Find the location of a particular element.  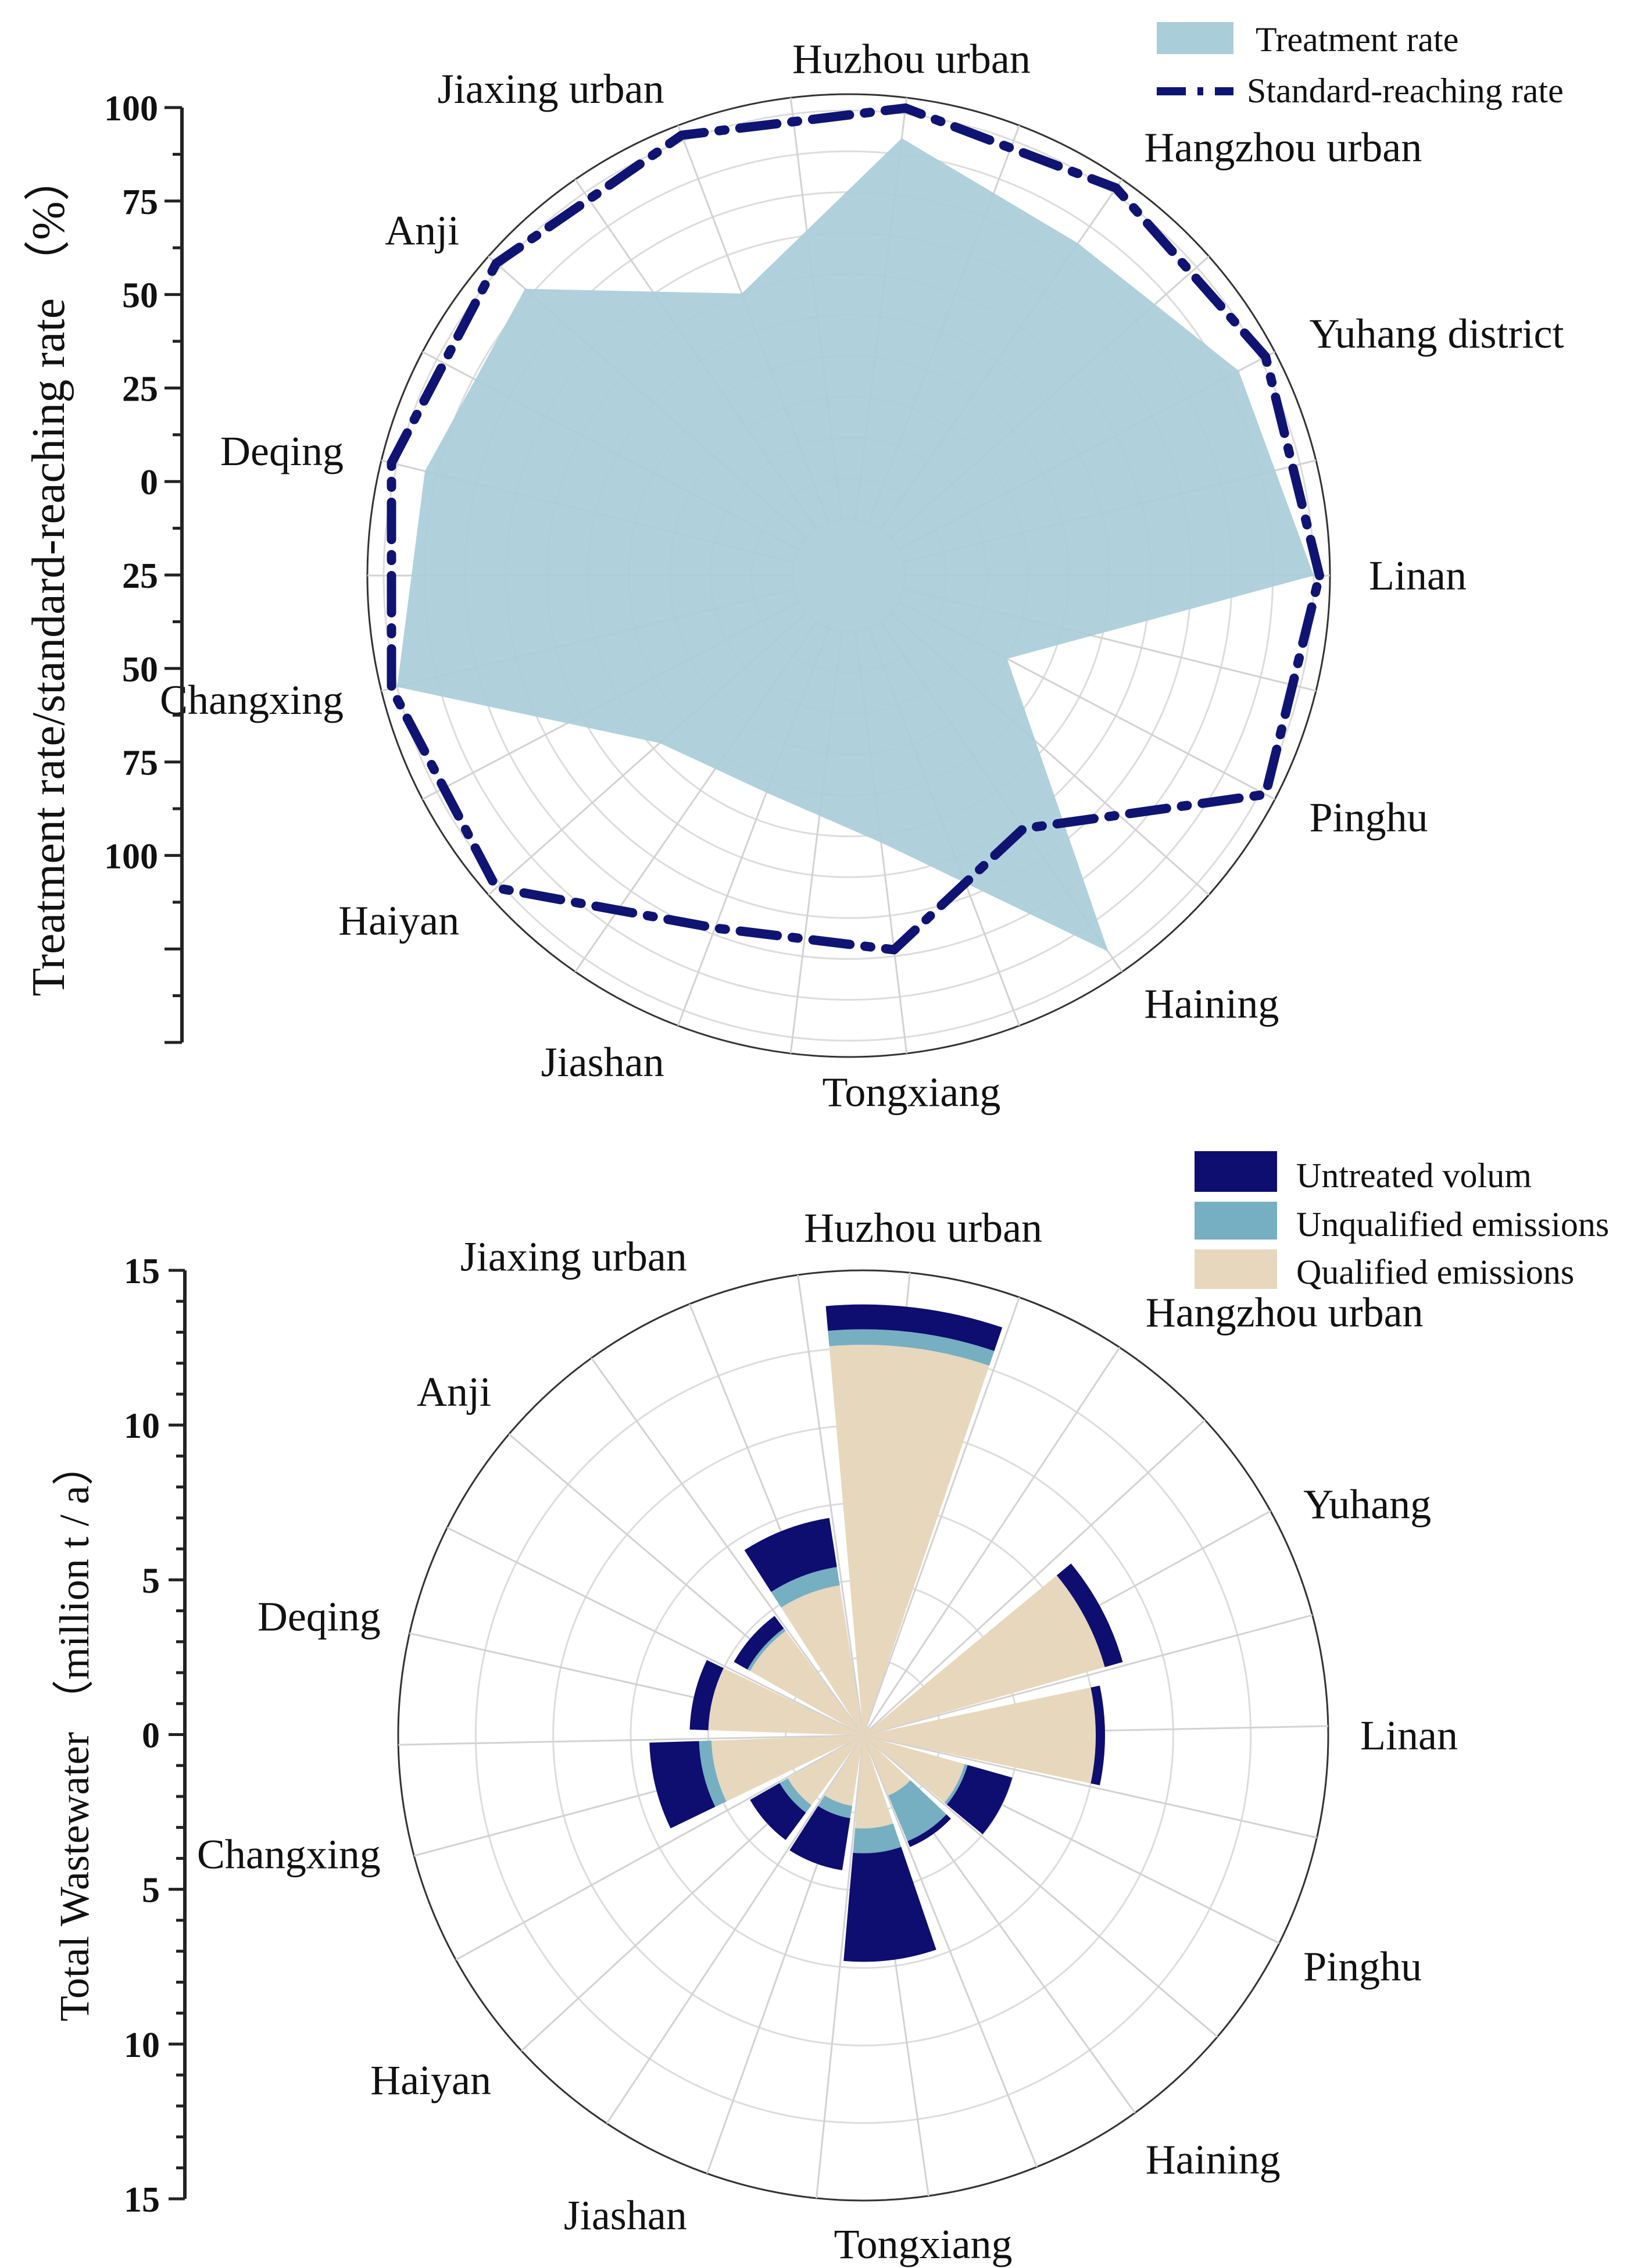

radar-label-deqing: Deqing is located at coordinates (282, 451).